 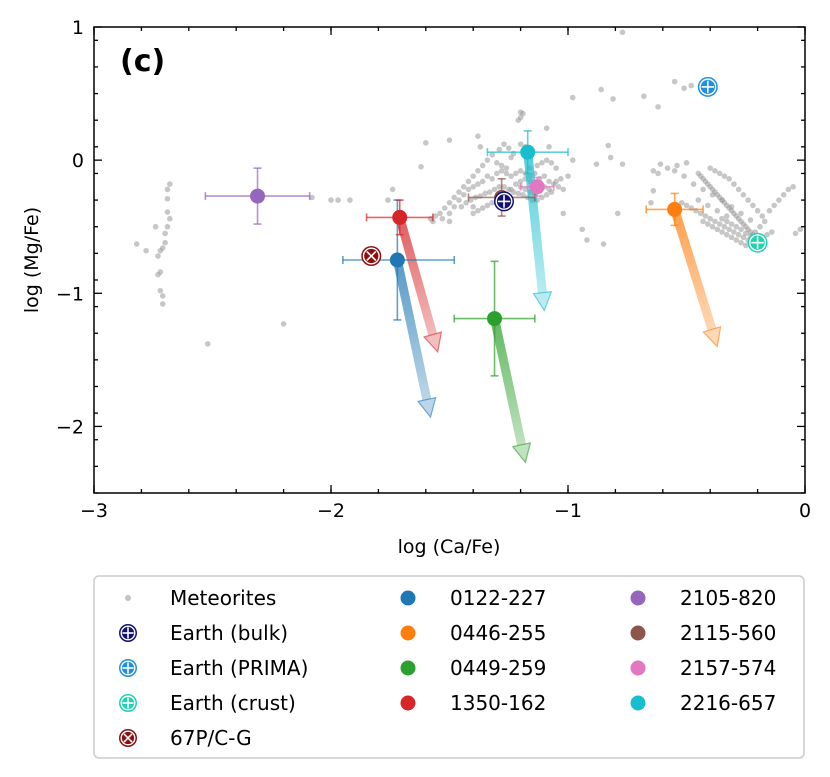 I want to click on legend-label: Earth (bulk), so click(x=229, y=633).